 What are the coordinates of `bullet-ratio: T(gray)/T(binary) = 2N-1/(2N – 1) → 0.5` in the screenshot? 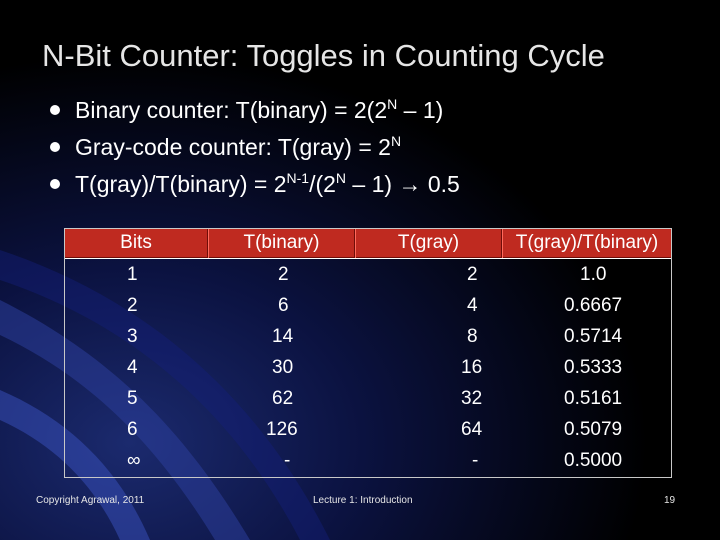 It's located at (255, 187).